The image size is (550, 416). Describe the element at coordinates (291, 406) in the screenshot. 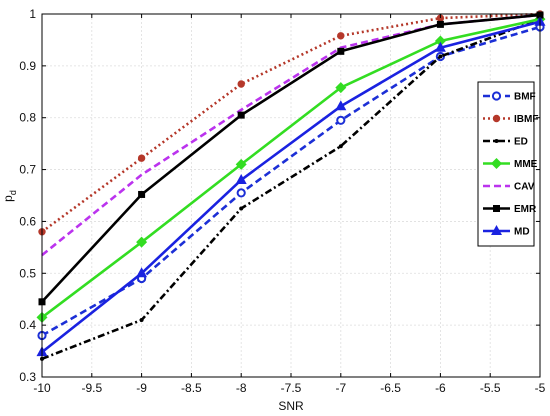

I see `x-axis-title: SNR` at that location.